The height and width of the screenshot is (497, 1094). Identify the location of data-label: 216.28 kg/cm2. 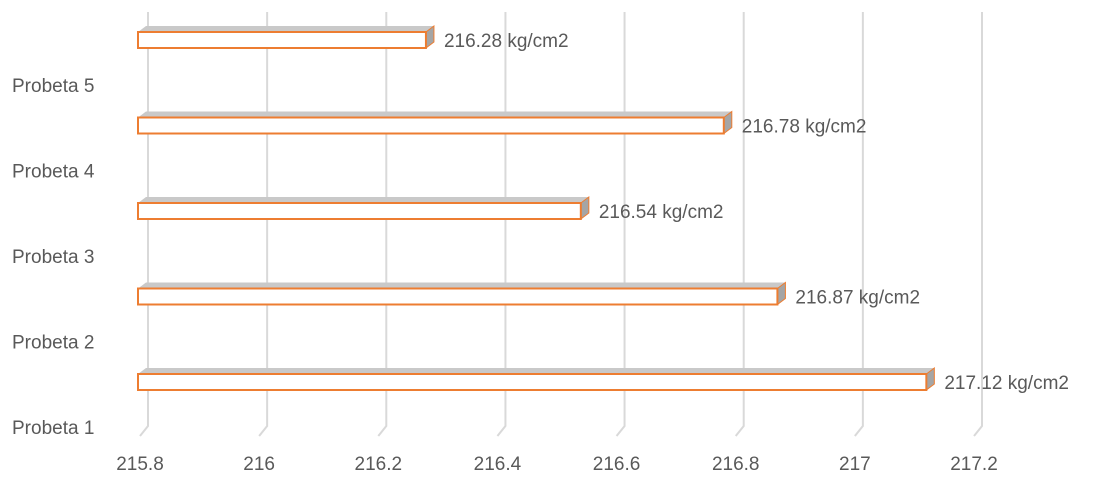
(506, 41).